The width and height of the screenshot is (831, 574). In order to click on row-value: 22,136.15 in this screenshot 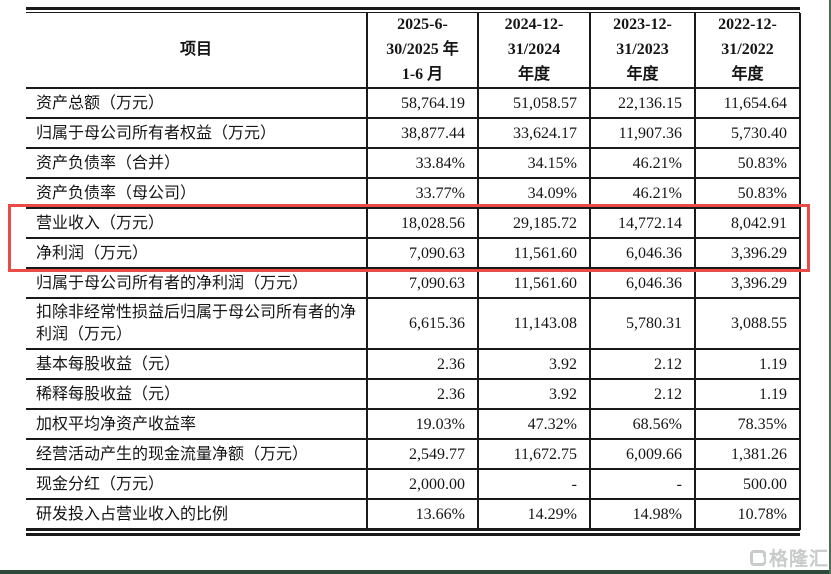, I will do `click(642, 104)`.